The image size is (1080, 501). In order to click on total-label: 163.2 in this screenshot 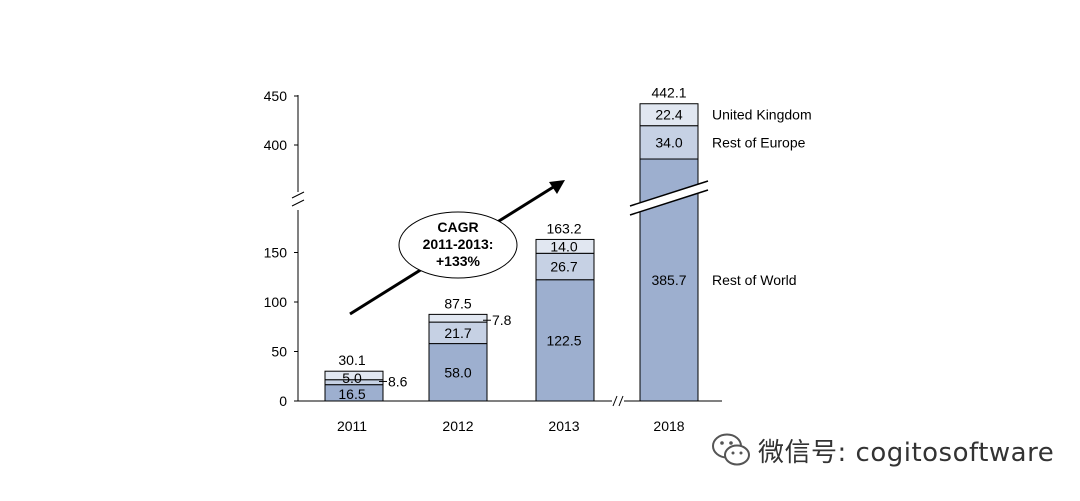, I will do `click(563, 228)`.